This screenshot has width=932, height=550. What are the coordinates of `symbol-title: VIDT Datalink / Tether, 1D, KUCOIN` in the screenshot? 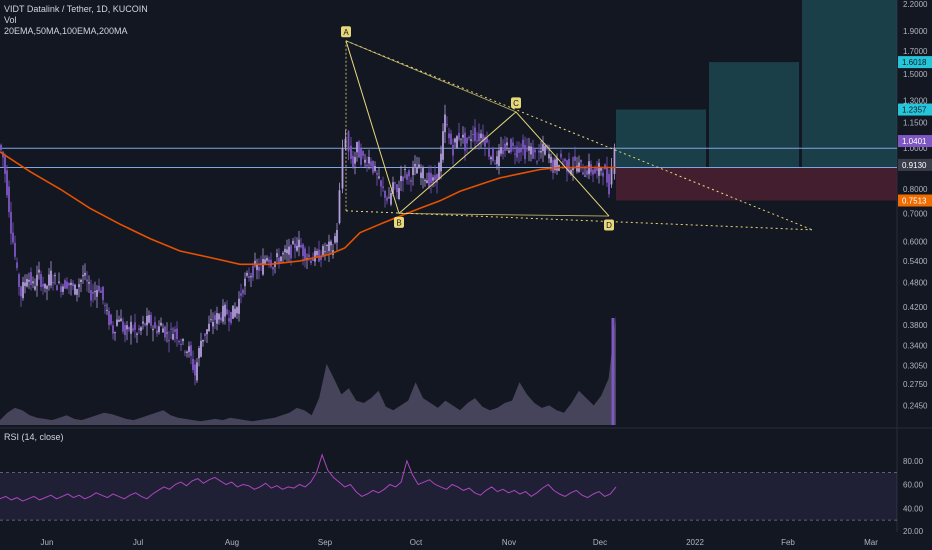 It's located at (76, 9).